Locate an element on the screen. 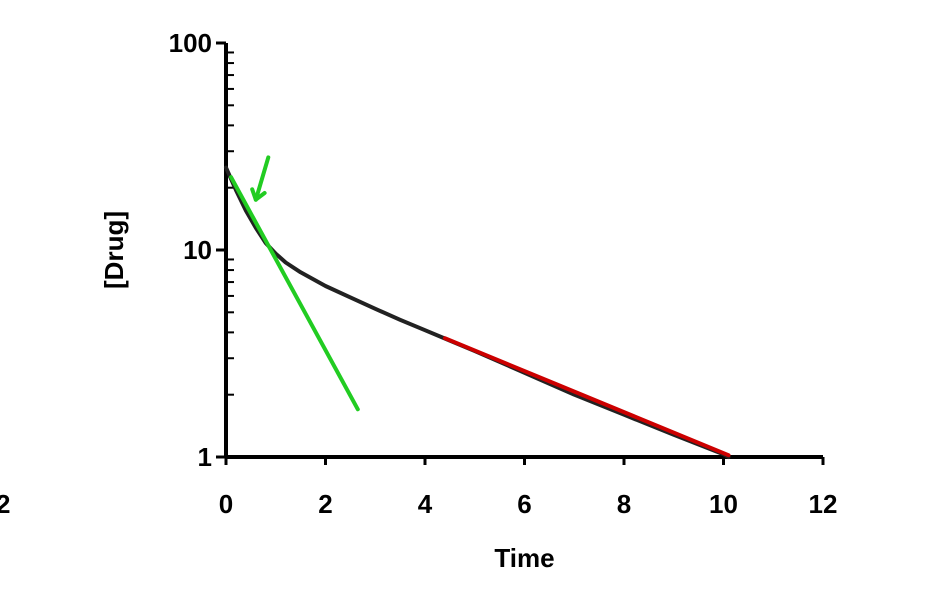  x-tick-label: 2 is located at coordinates (325, 504).